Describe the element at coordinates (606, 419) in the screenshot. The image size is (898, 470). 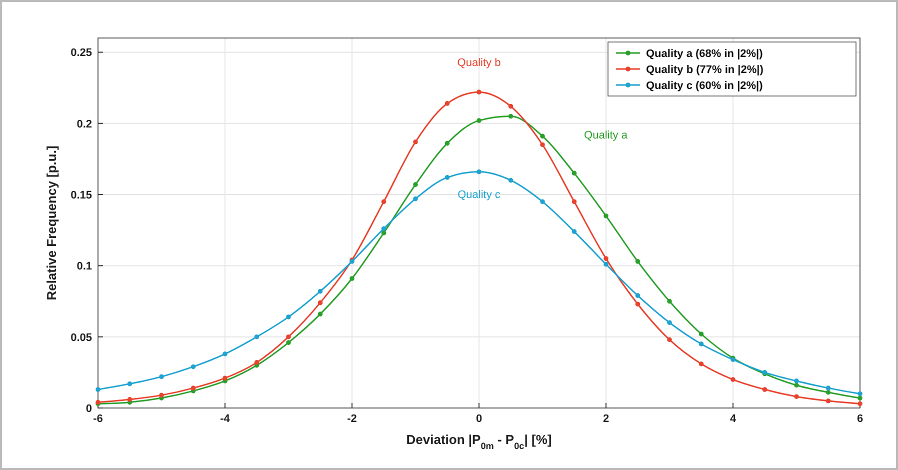
I see `x-tick-label: 2` at that location.